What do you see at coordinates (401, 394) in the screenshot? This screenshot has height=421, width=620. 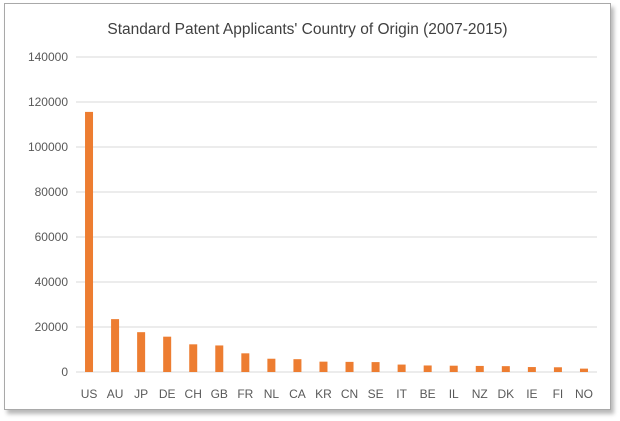 I see `x-tick-label: IT` at bounding box center [401, 394].